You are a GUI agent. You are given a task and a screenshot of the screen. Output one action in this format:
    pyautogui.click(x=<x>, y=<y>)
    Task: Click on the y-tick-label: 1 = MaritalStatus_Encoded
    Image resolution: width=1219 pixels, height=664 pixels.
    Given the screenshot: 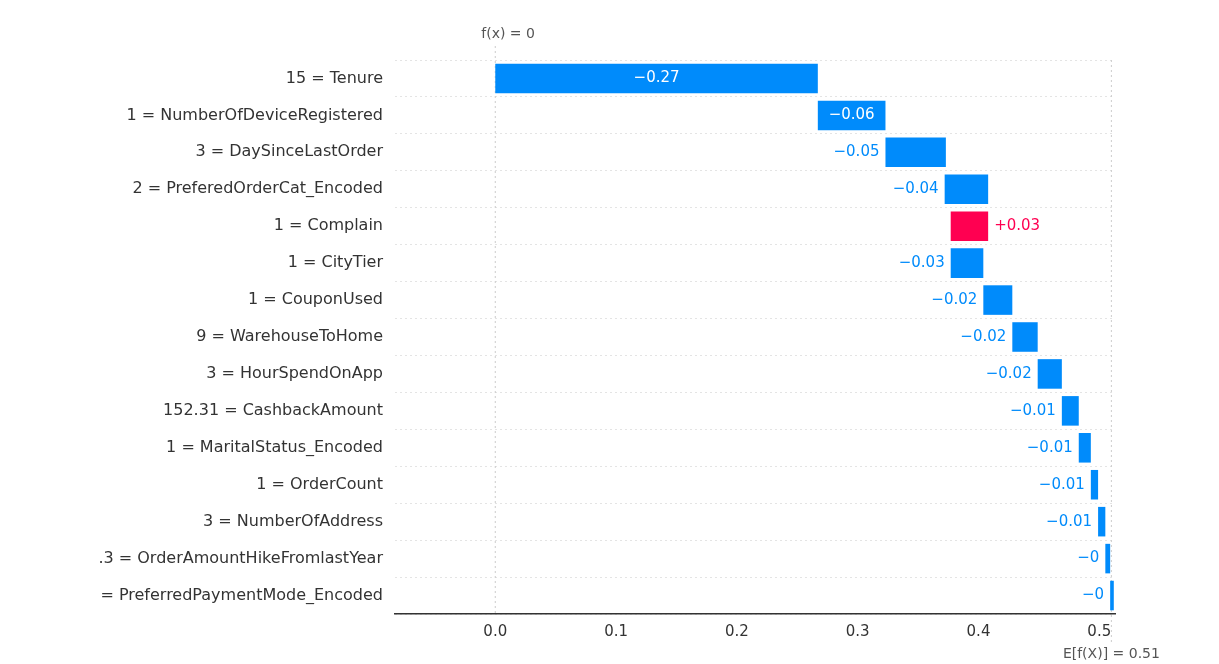 What is the action you would take?
    pyautogui.click(x=274, y=446)
    